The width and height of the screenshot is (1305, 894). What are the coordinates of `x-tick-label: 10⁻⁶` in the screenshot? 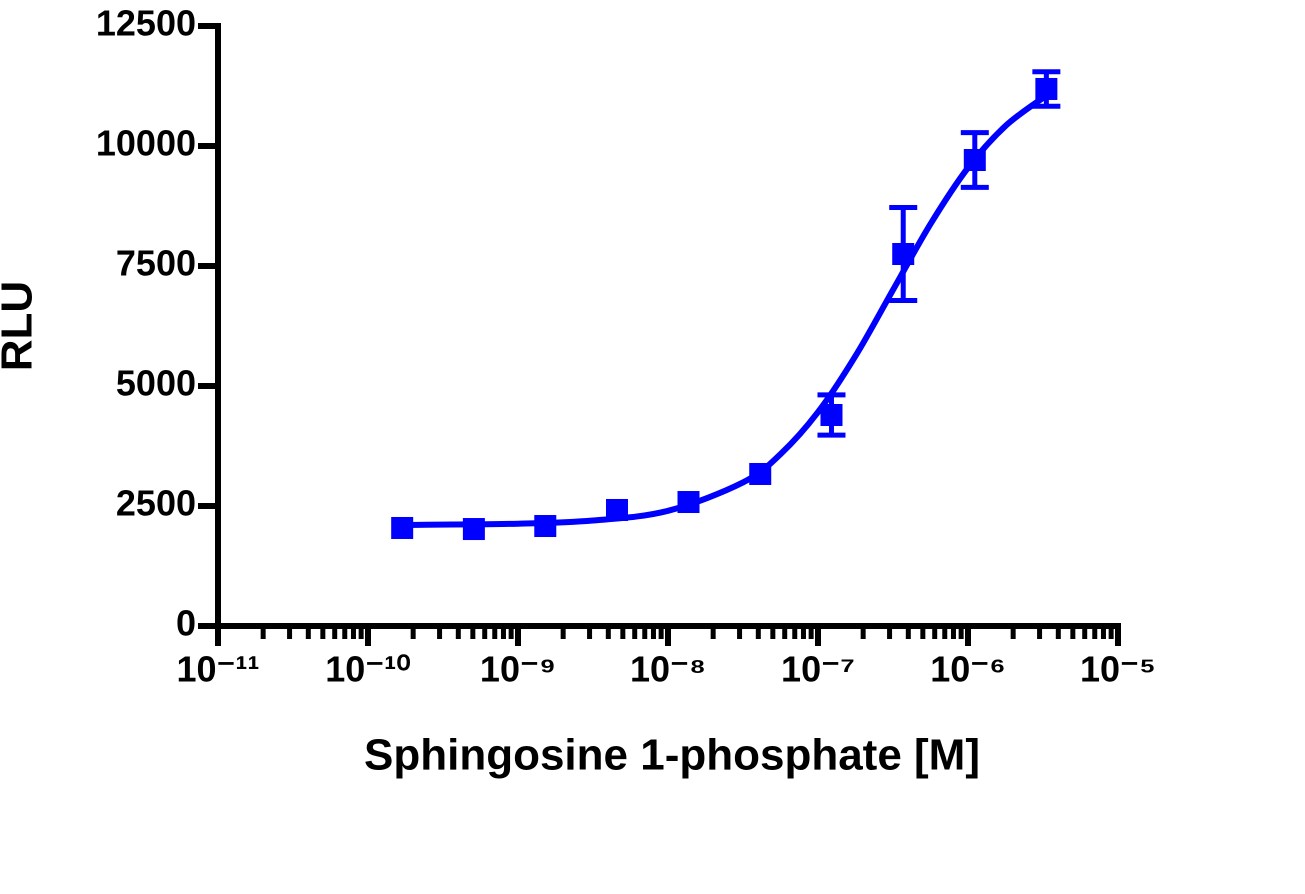 It's located at (968, 669).